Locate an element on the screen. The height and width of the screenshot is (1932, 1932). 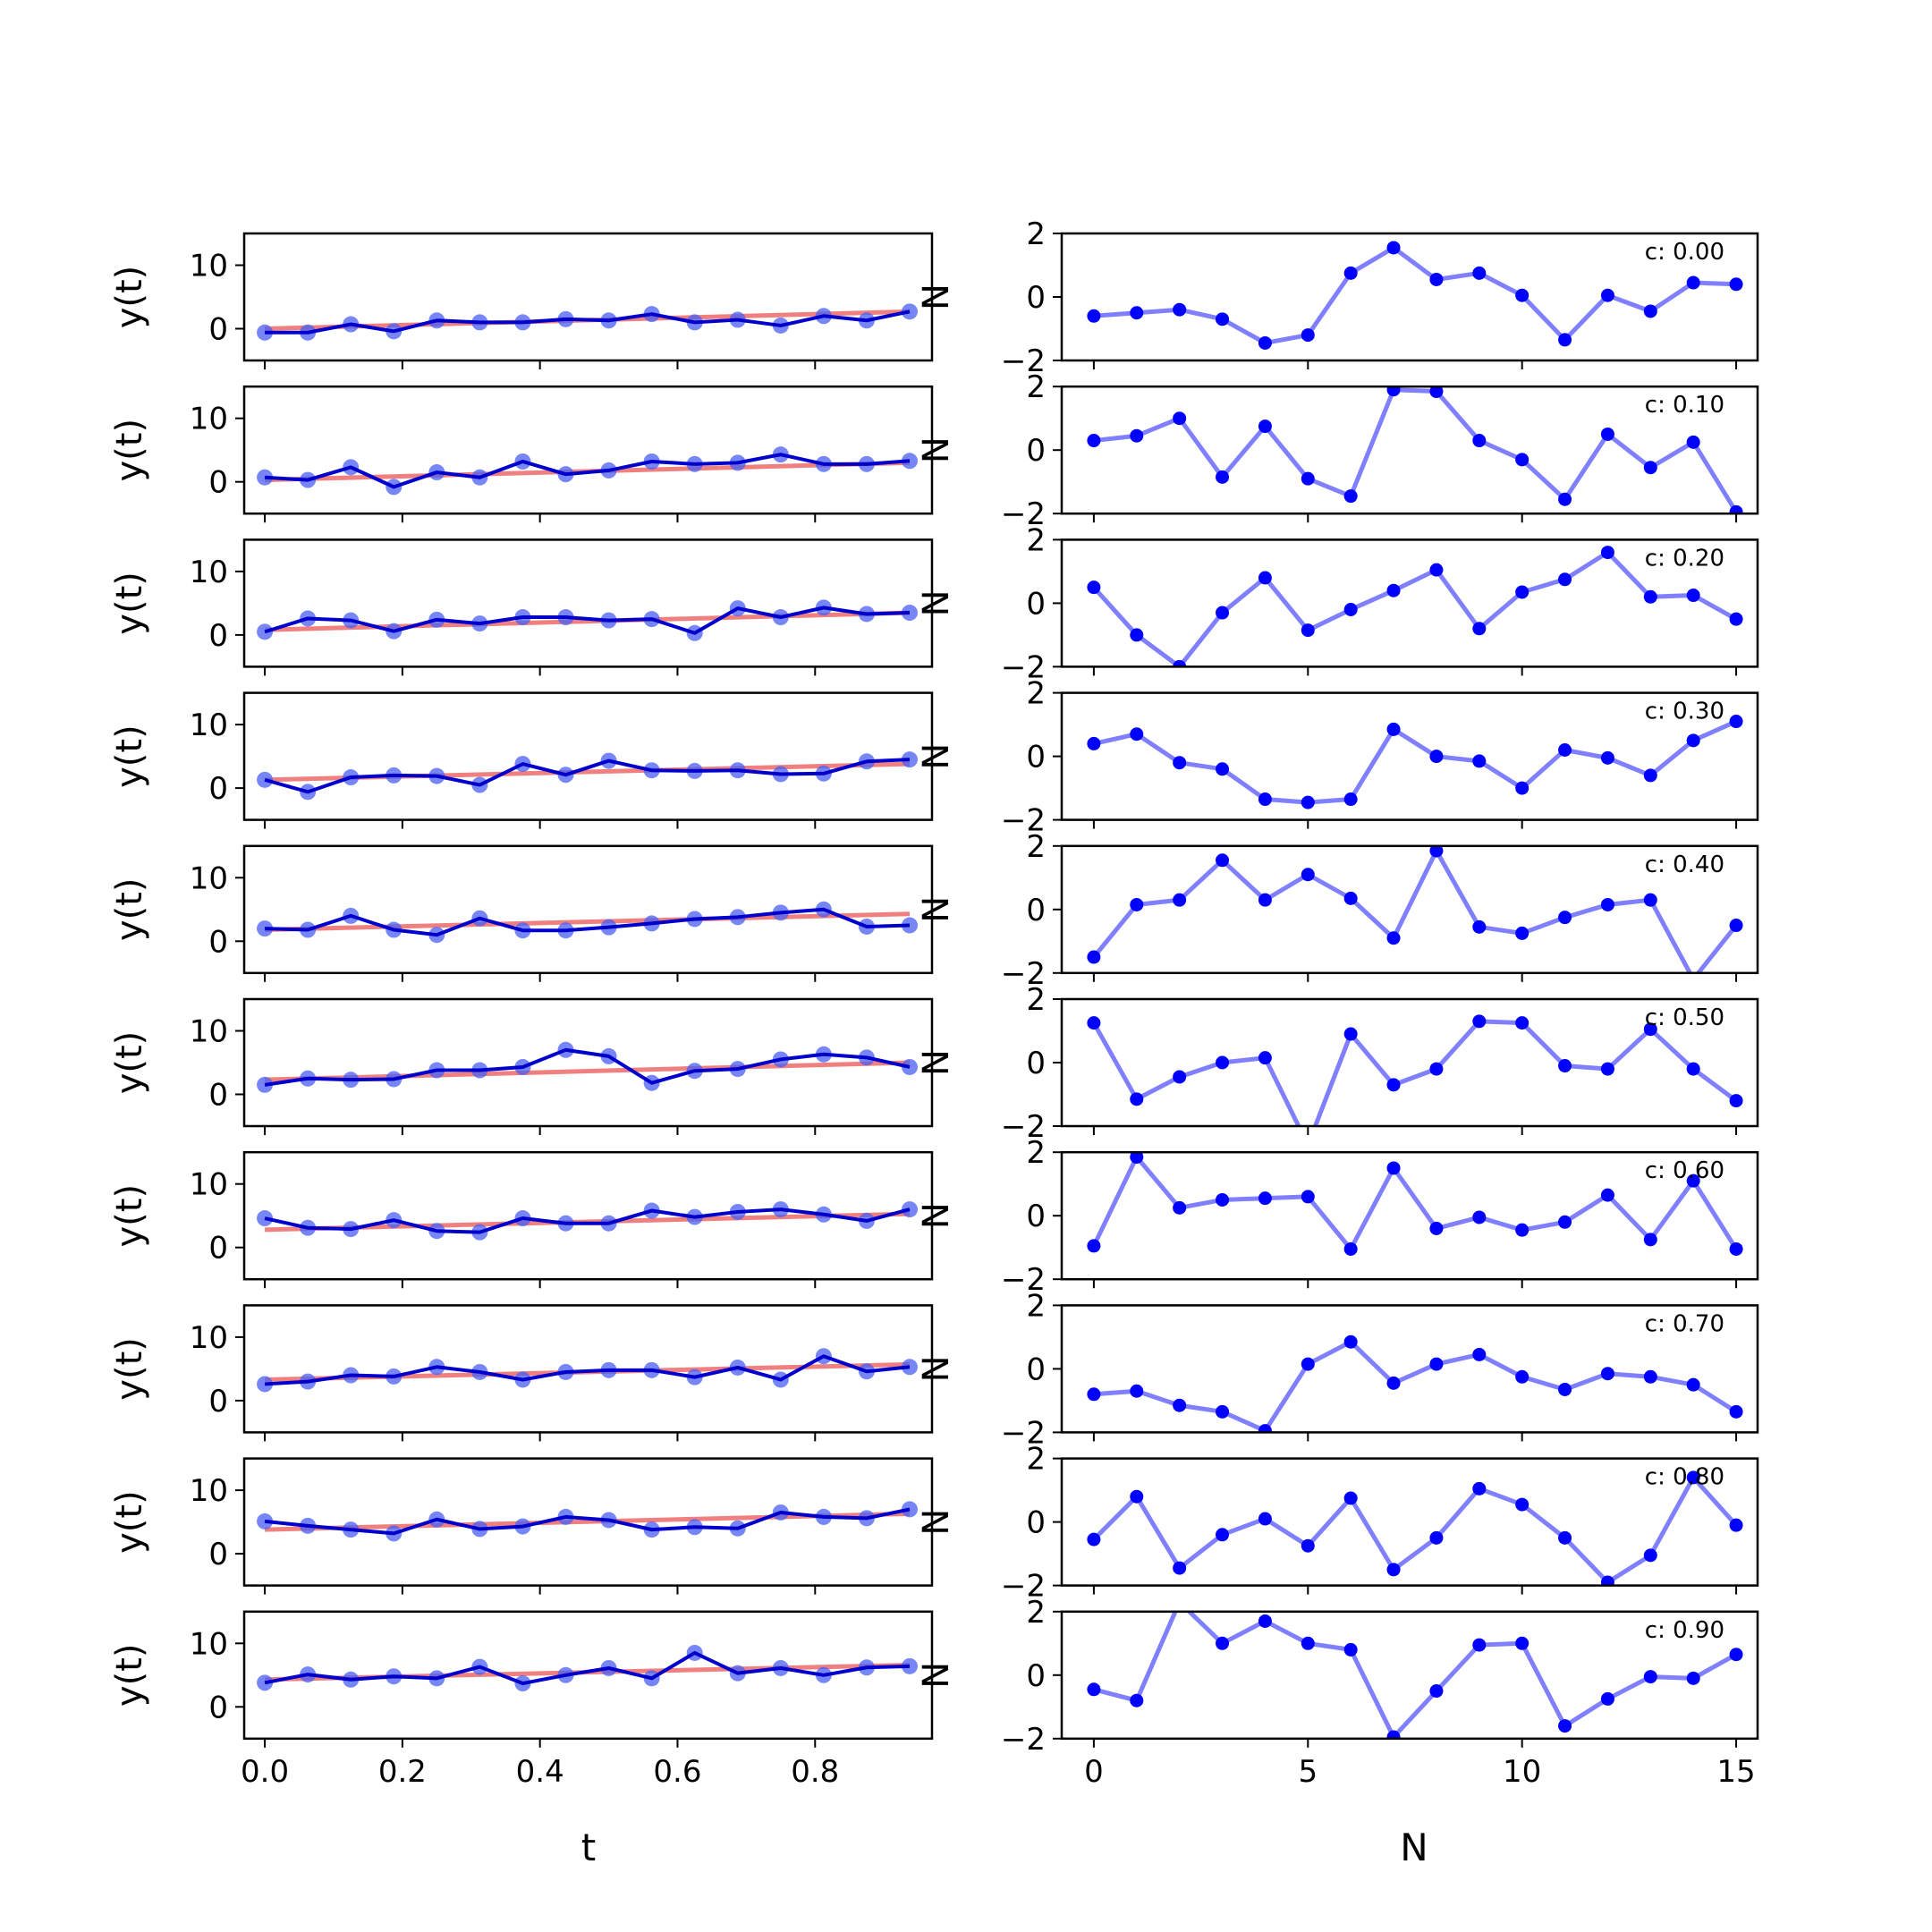
c-value-label: c: 0.50 is located at coordinates (1684, 1017).